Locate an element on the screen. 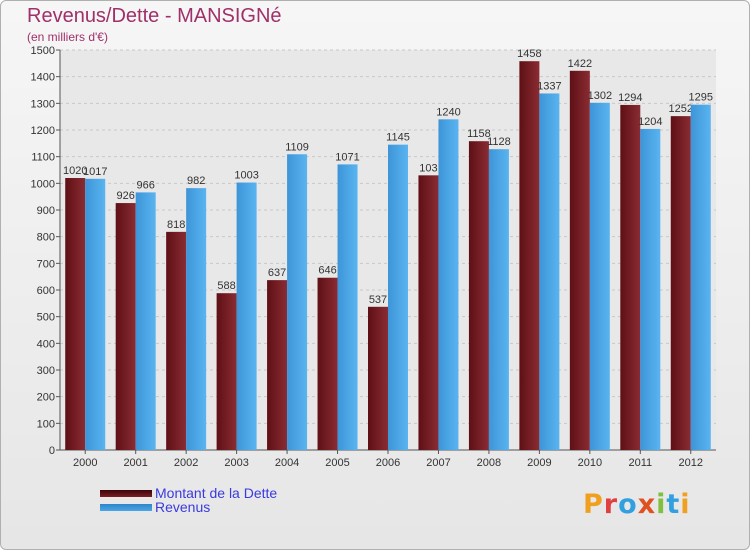 The width and height of the screenshot is (750, 550). logo-letter: x is located at coordinates (647, 504).